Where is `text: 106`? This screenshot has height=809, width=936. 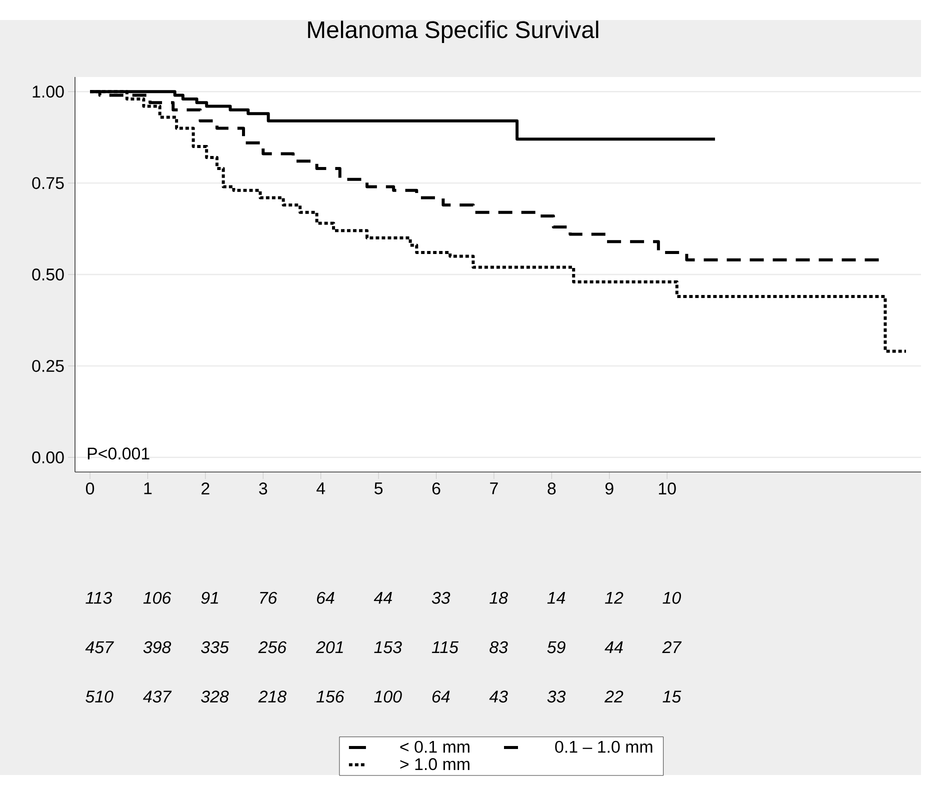
text: 106 is located at coordinates (157, 598).